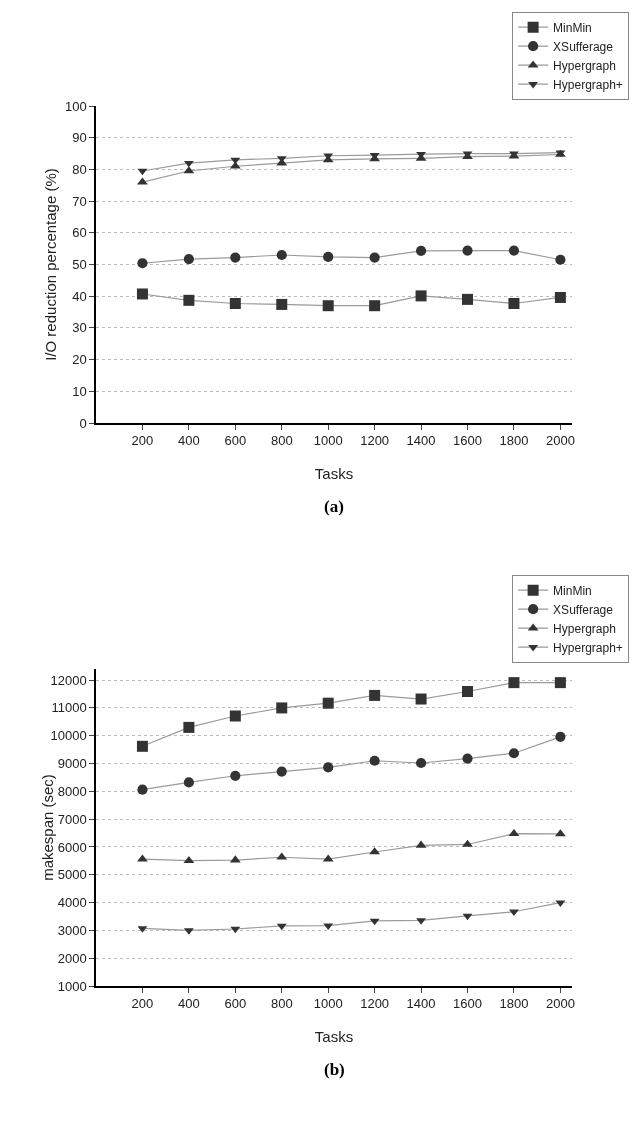 The width and height of the screenshot is (641, 1126). I want to click on y-tick-label: 5000, so click(72, 875).